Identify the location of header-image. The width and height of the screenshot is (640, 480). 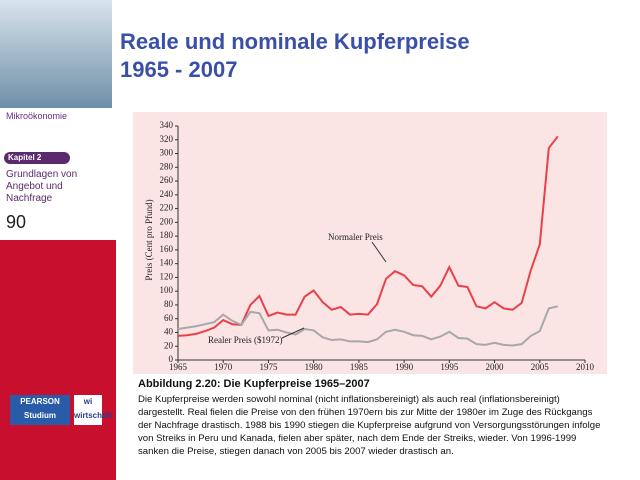
(56, 54).